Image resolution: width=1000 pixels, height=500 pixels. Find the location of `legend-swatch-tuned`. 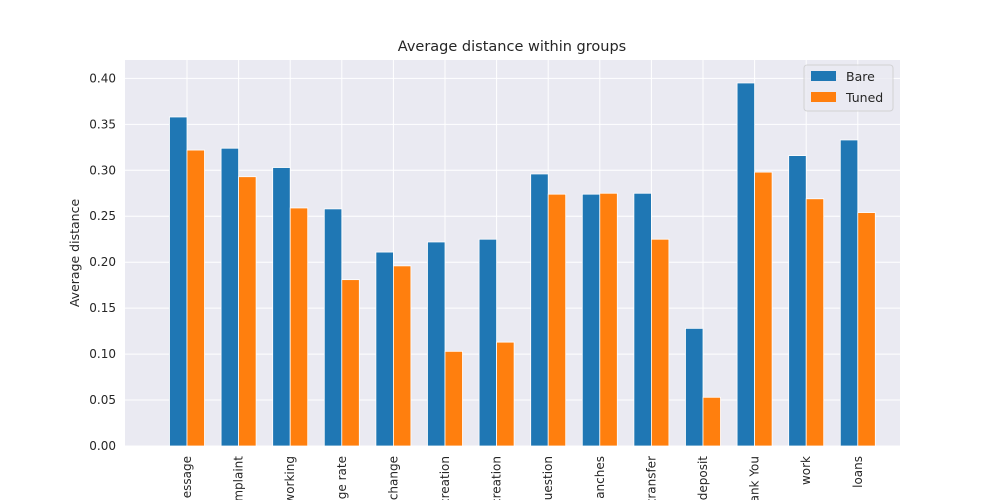

legend-swatch-tuned is located at coordinates (823, 97).